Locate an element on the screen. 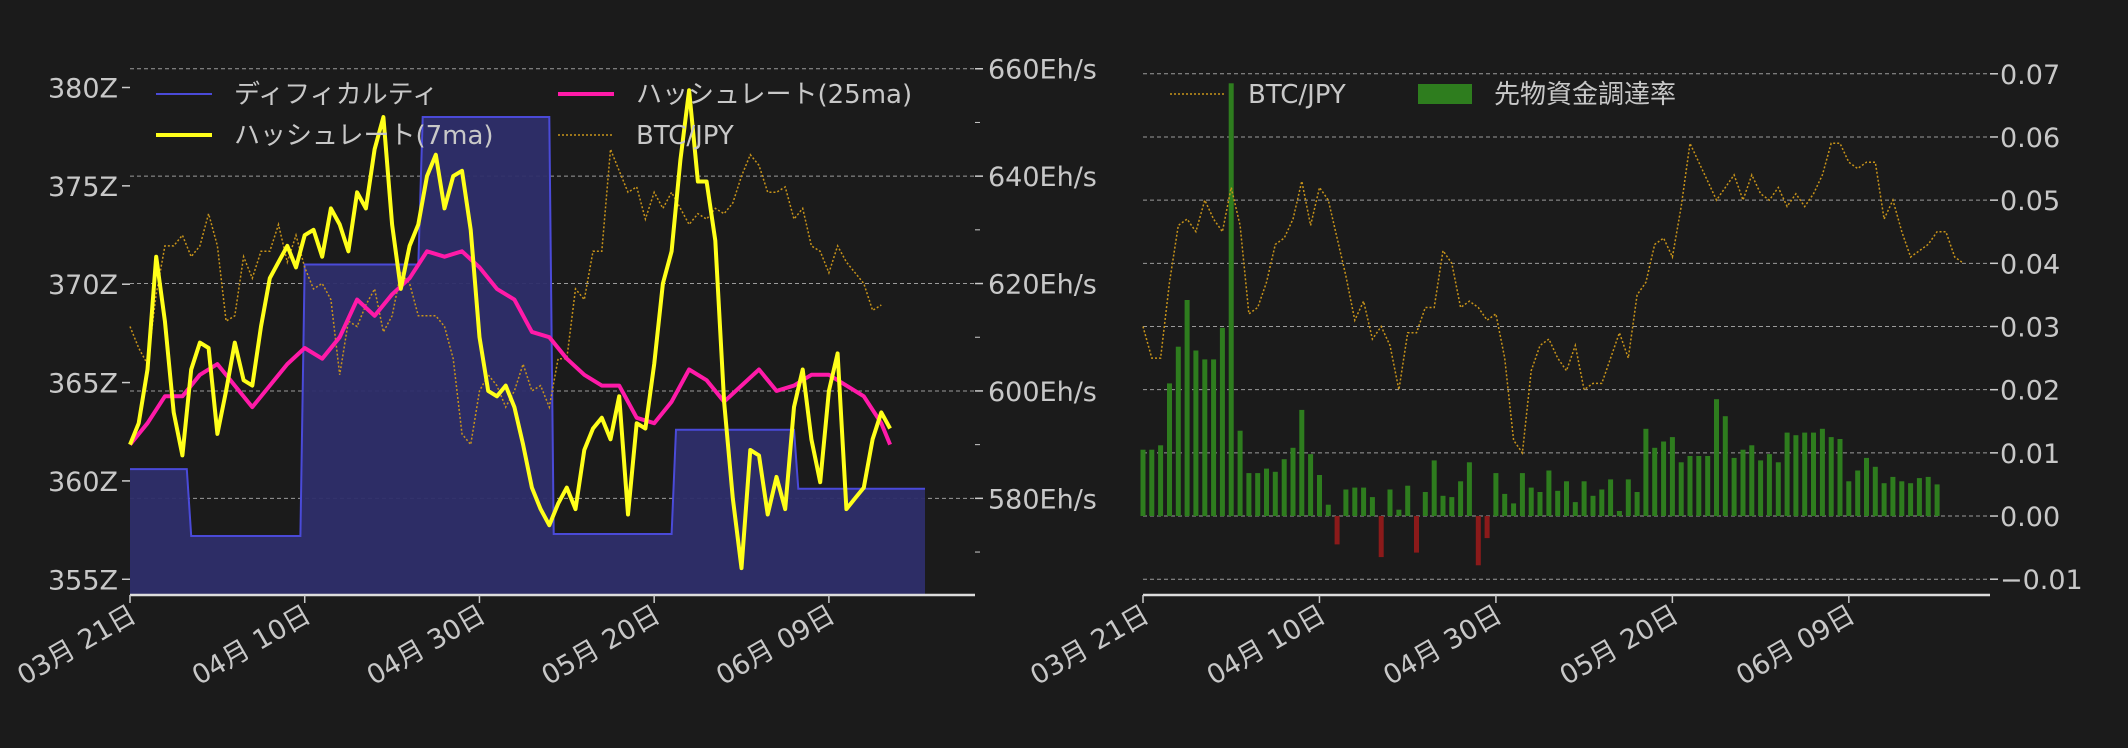 The image size is (2128, 748). right-axis-tick-label: 660Eh/s is located at coordinates (1042, 70).